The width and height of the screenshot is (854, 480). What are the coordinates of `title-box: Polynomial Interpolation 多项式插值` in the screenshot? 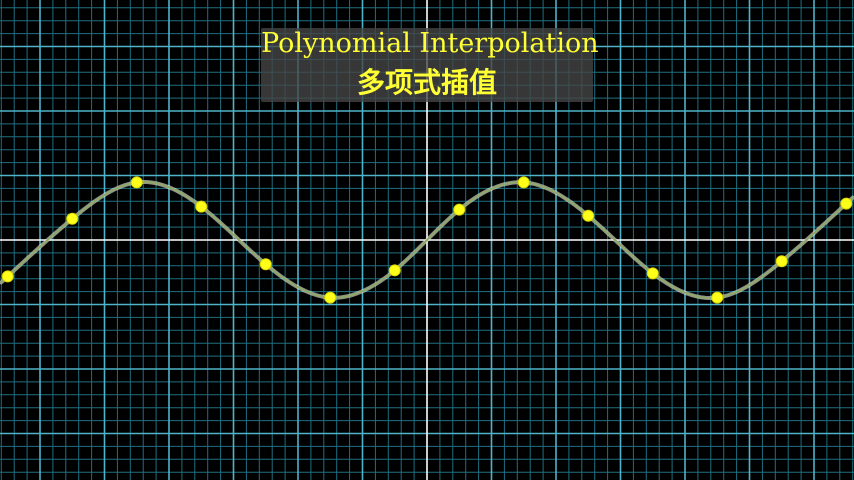 It's located at (430, 65).